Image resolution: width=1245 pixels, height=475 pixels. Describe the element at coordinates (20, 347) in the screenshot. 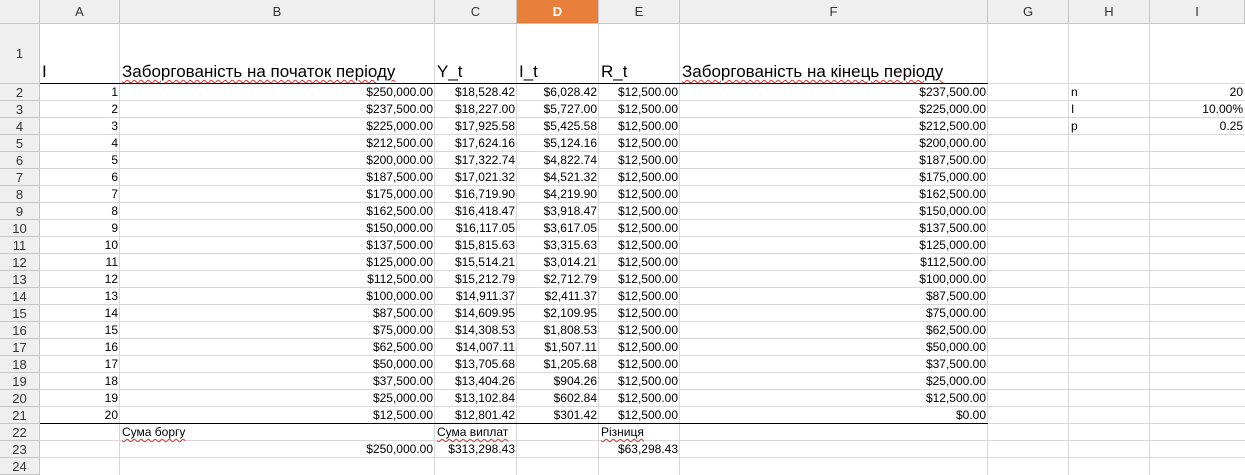

I see `row-header-17: 17` at that location.